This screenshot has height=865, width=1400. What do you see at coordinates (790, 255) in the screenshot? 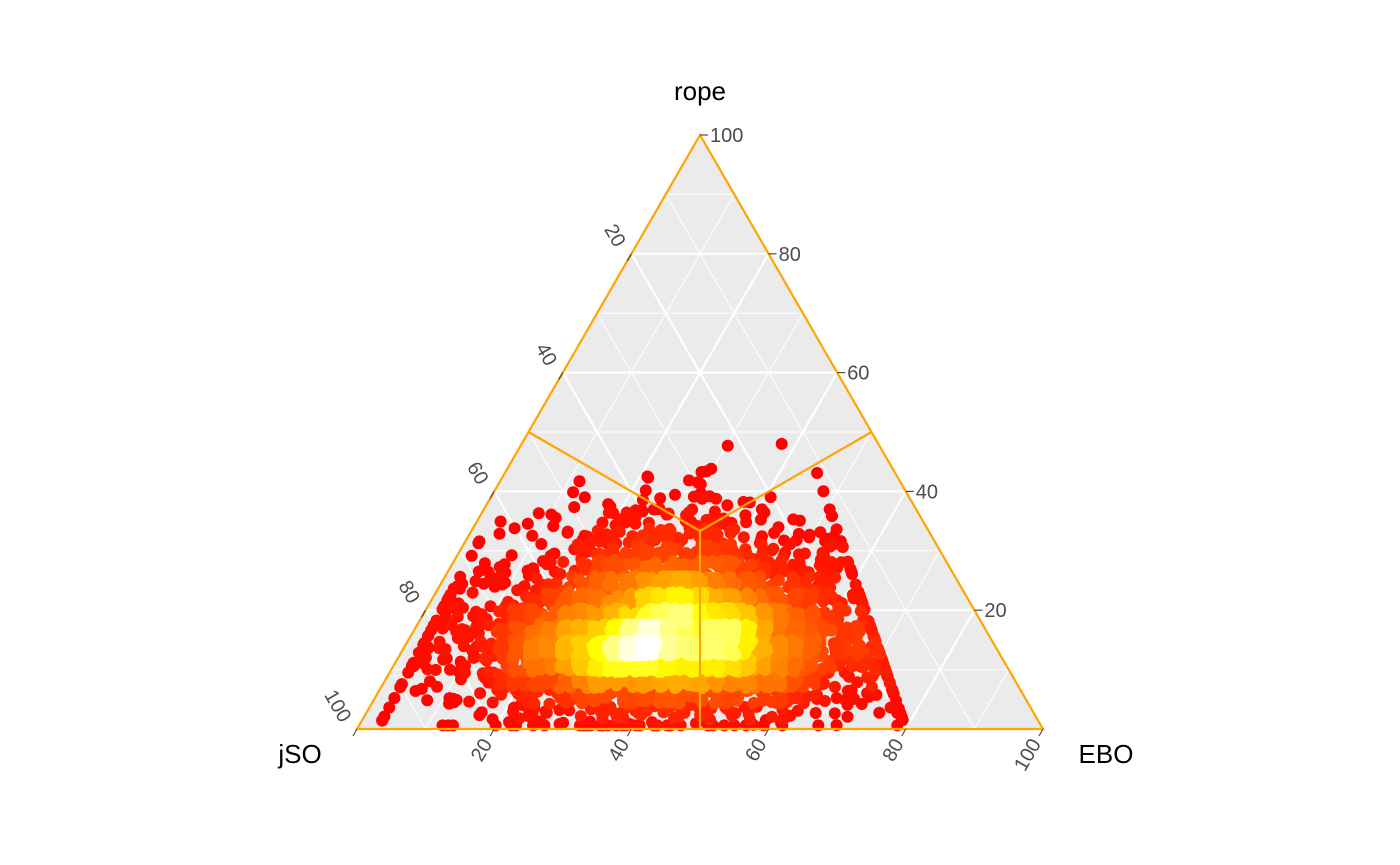
I see `tick-label-rope: 80` at bounding box center [790, 255].